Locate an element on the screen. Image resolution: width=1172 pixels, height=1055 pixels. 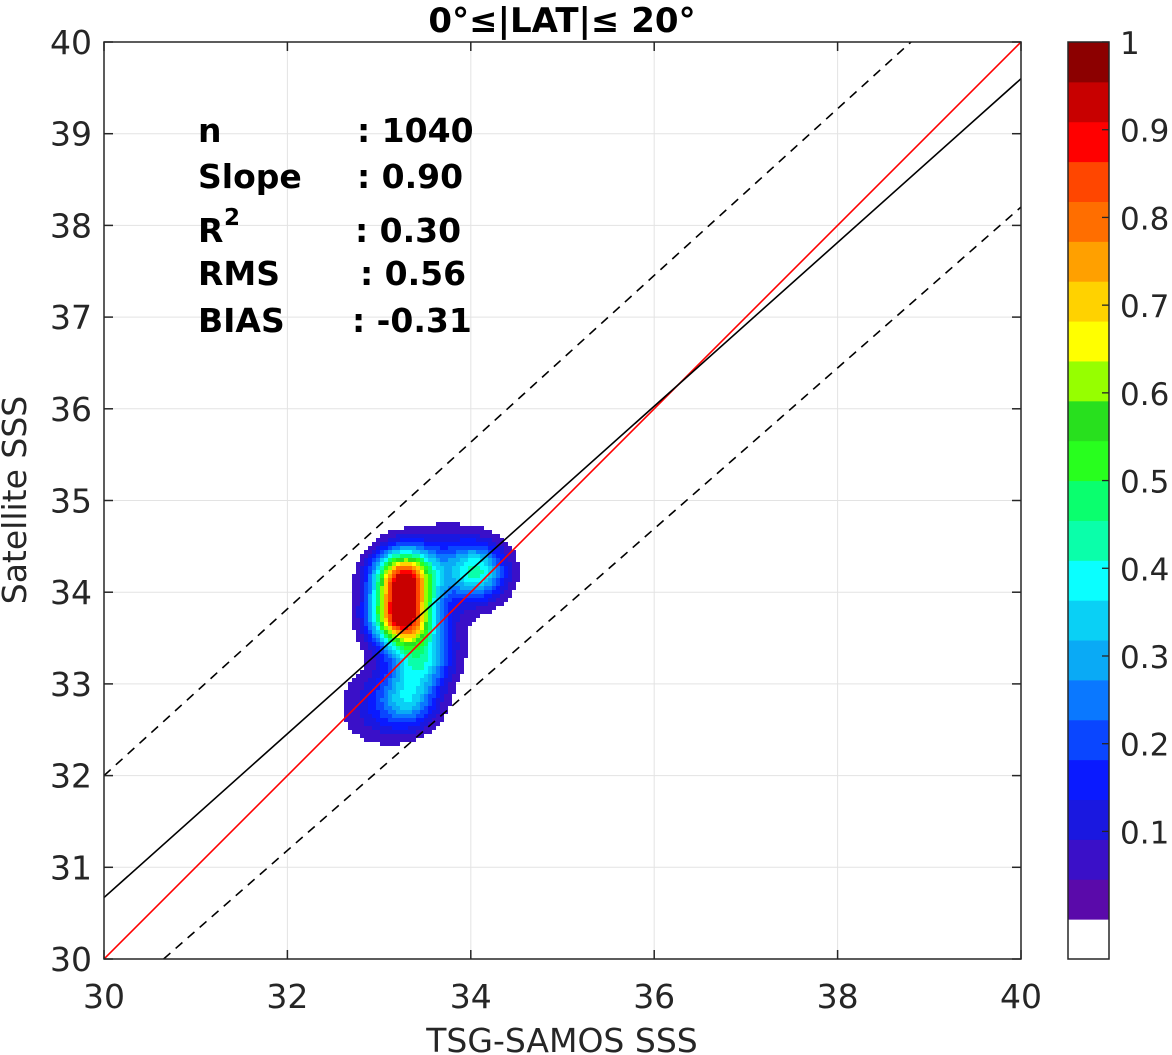
chart-title: 0°≤|LAT|≤ 20° is located at coordinates (561, 21).